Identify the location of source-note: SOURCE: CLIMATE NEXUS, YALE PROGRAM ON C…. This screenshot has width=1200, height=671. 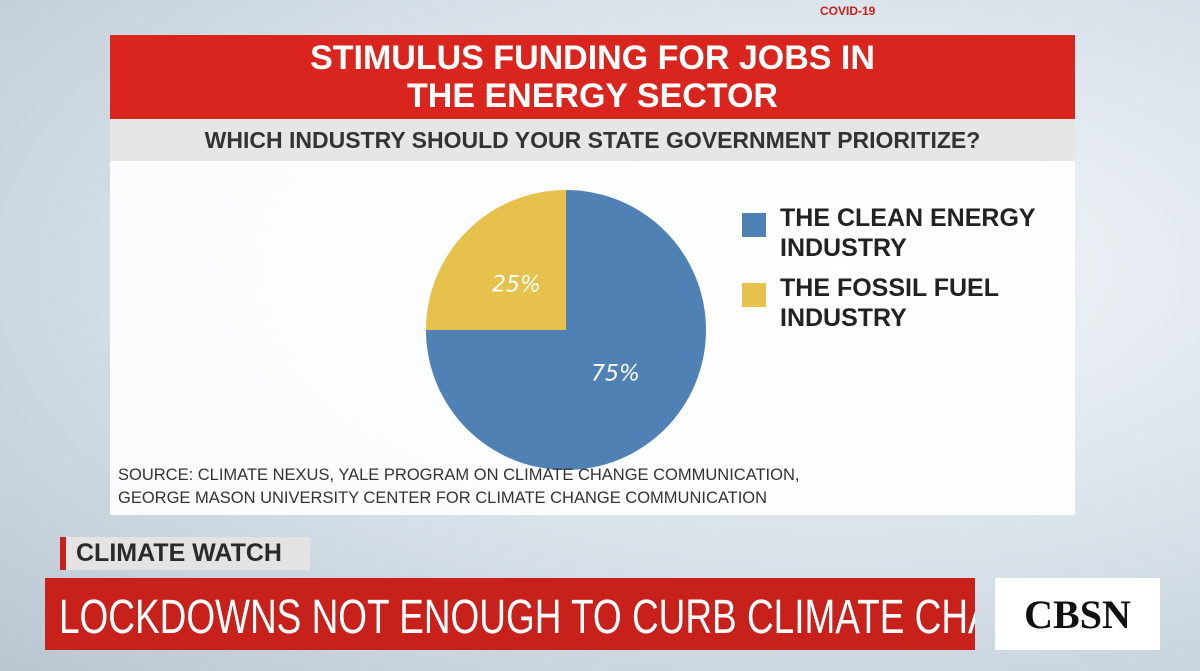
(459, 486).